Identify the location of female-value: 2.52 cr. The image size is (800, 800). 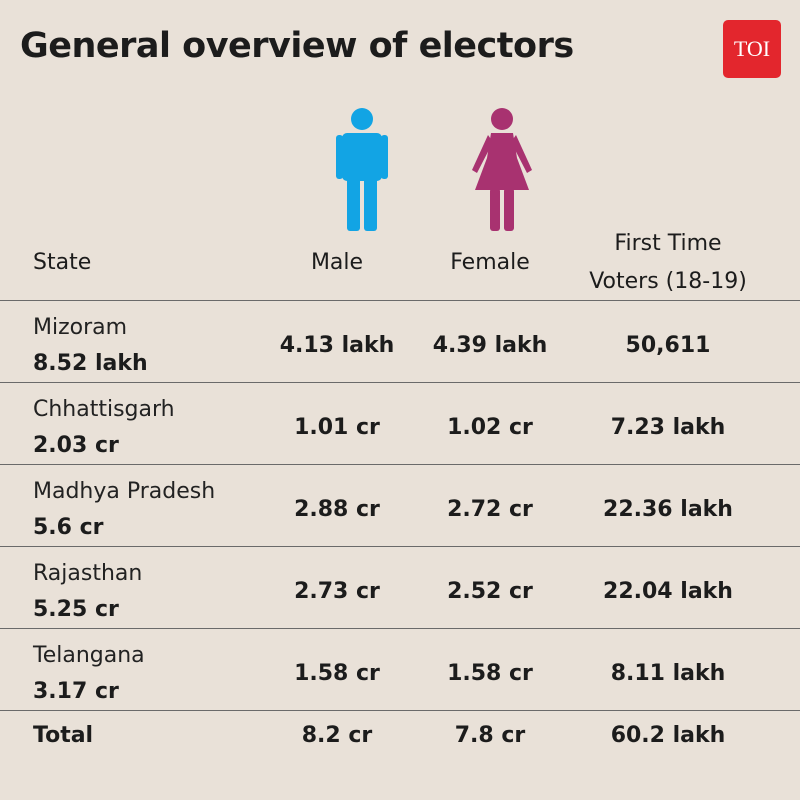
(490, 591).